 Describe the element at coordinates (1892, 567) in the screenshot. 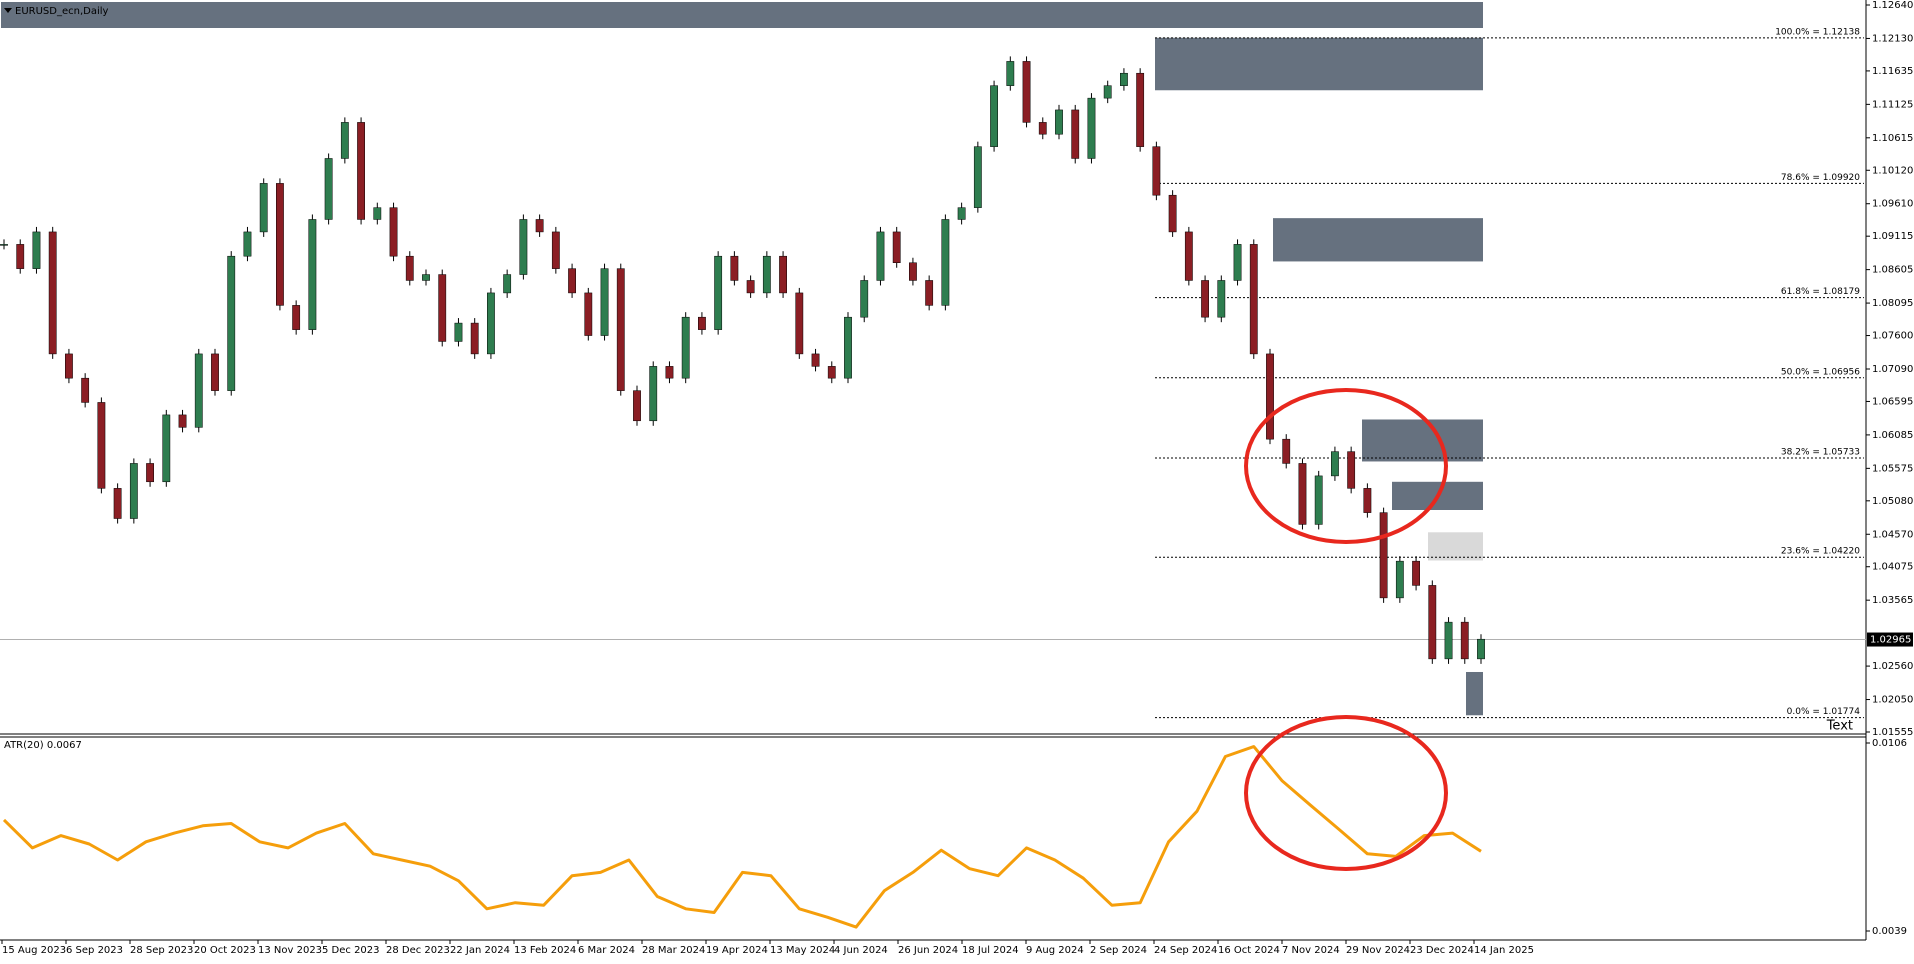

I see `y-tick-label: 1.04075` at that location.